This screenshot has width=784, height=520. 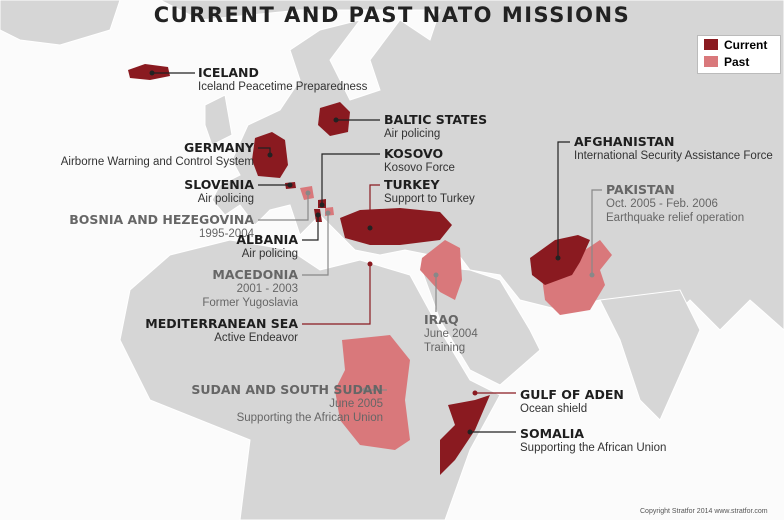 I want to click on region-afghanistan, so click(x=560, y=260).